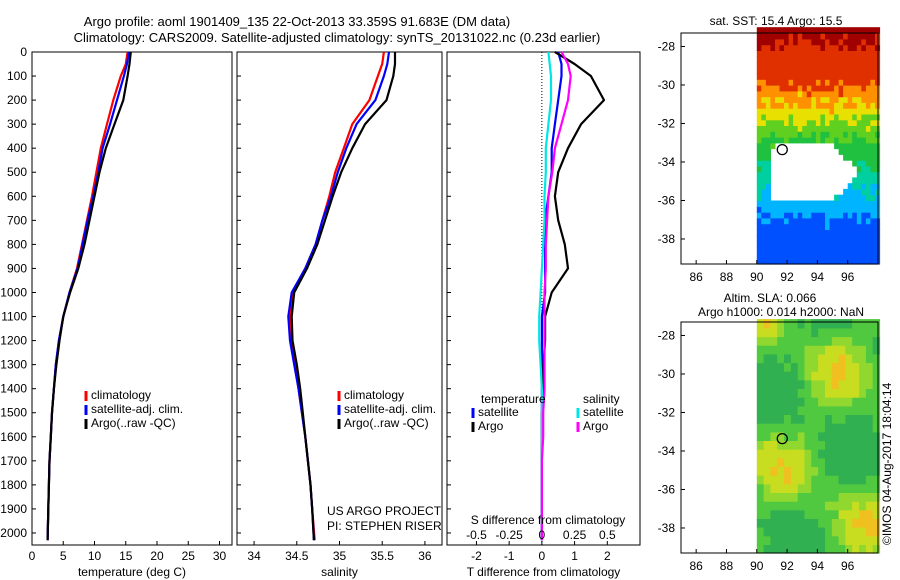 The height and width of the screenshot is (580, 900). What do you see at coordinates (727, 566) in the screenshot?
I see `x-tick-label: 88` at bounding box center [727, 566].